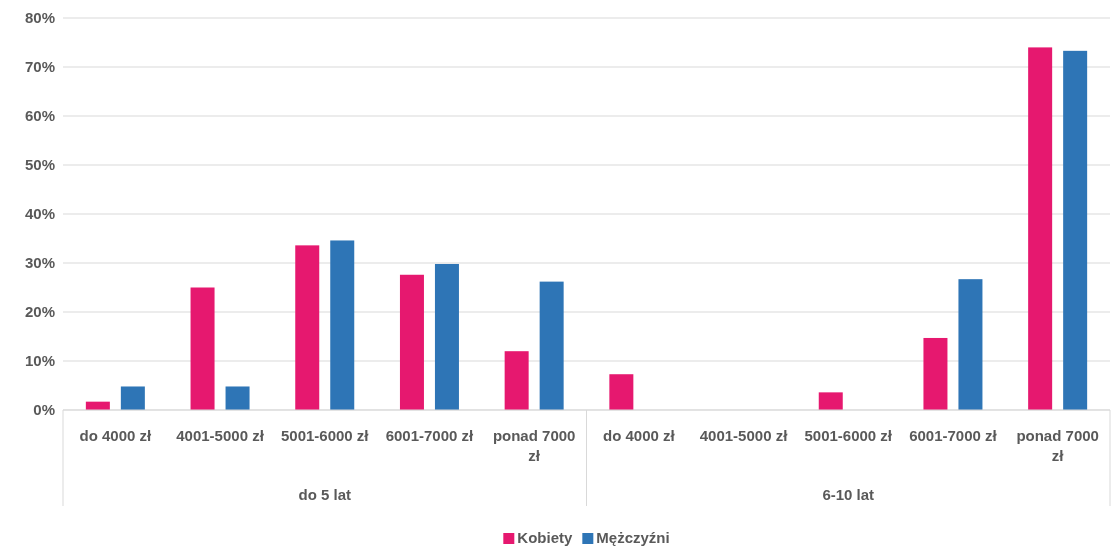 This screenshot has height=550, width=1114. Describe the element at coordinates (39, 214) in the screenshot. I see `y-tick-label: 40%` at that location.